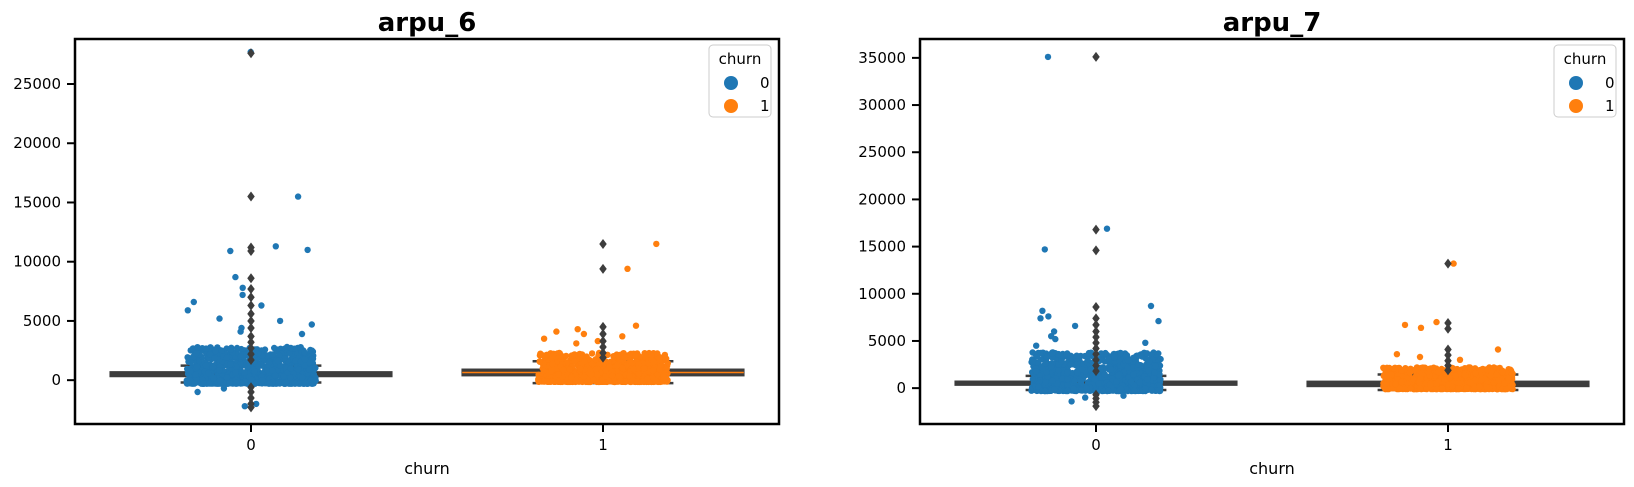 The width and height of the screenshot is (1634, 487). What do you see at coordinates (427, 23) in the screenshot?
I see `chart-title: arpu_6` at bounding box center [427, 23].